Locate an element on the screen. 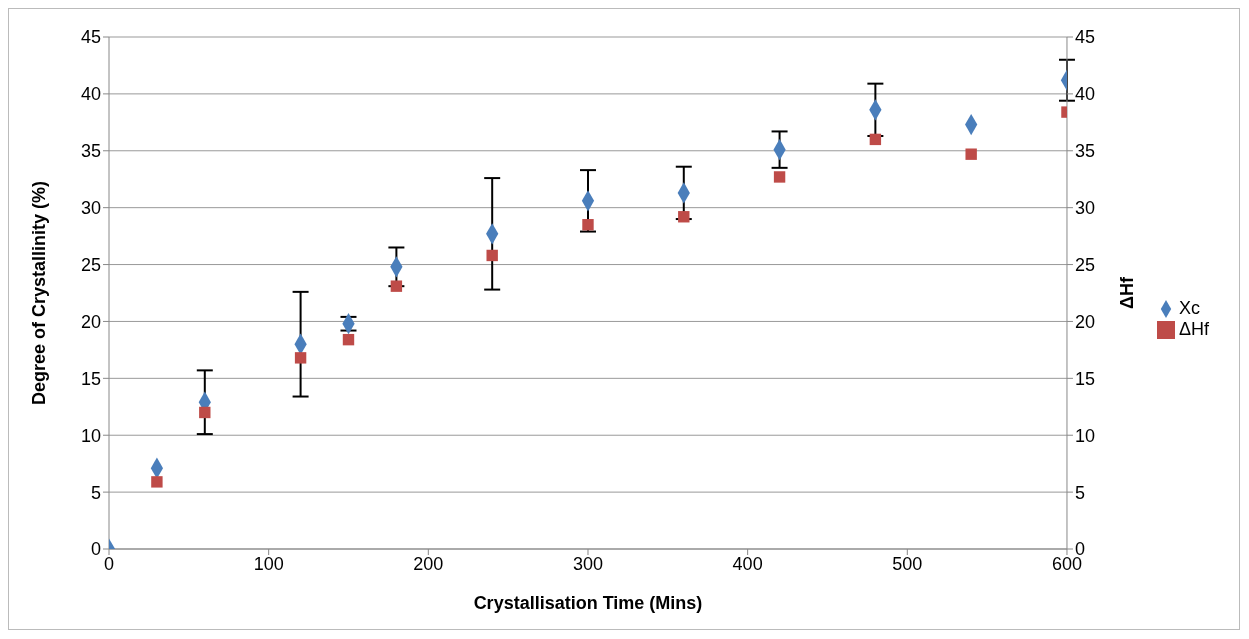  x-axis-title: Crystallisation Time (Mins) is located at coordinates (588, 603).